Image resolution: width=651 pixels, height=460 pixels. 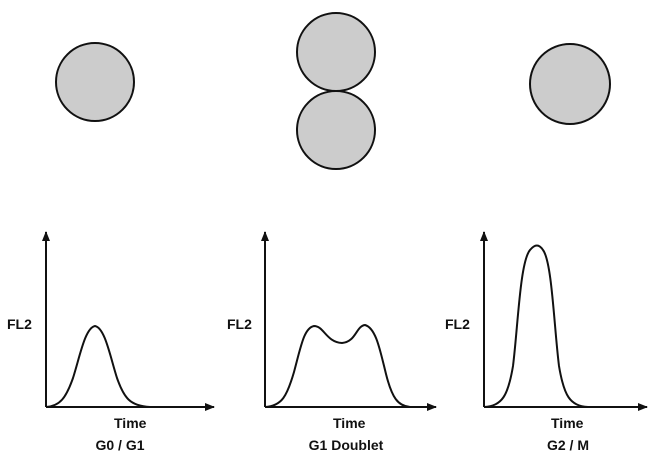 What do you see at coordinates (336, 52) in the screenshot?
I see `doublet-cell-top` at bounding box center [336, 52].